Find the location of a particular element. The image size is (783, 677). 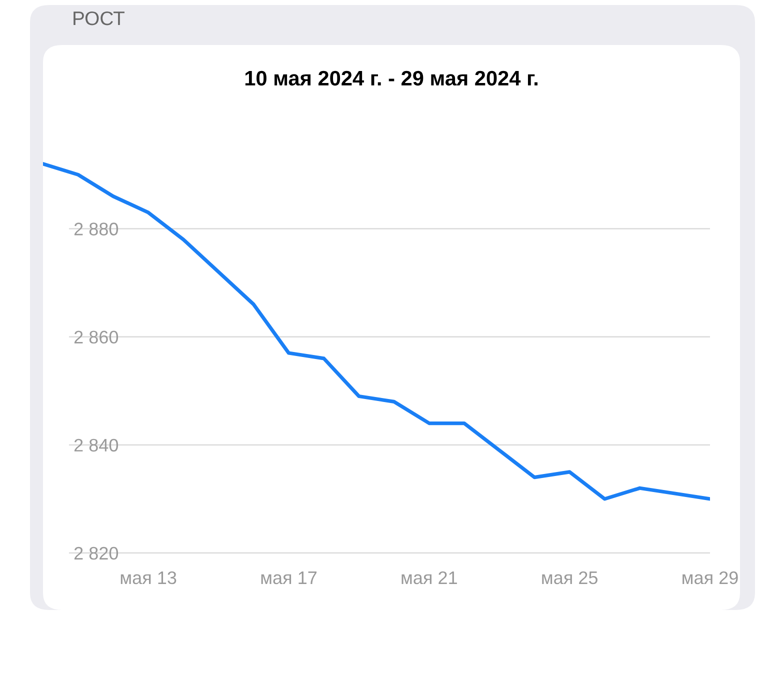

x-tick-label: мая 13 is located at coordinates (148, 577).